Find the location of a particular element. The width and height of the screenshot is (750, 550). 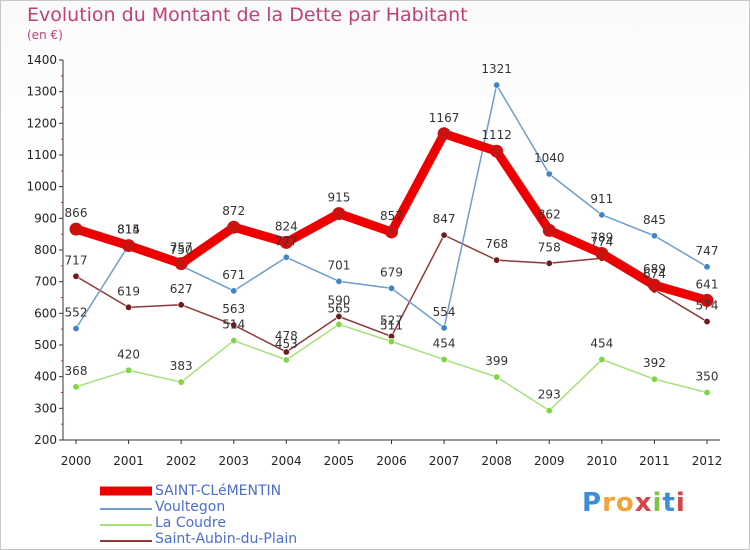

data-label-saint-cl-mentin: 866 is located at coordinates (76, 213).